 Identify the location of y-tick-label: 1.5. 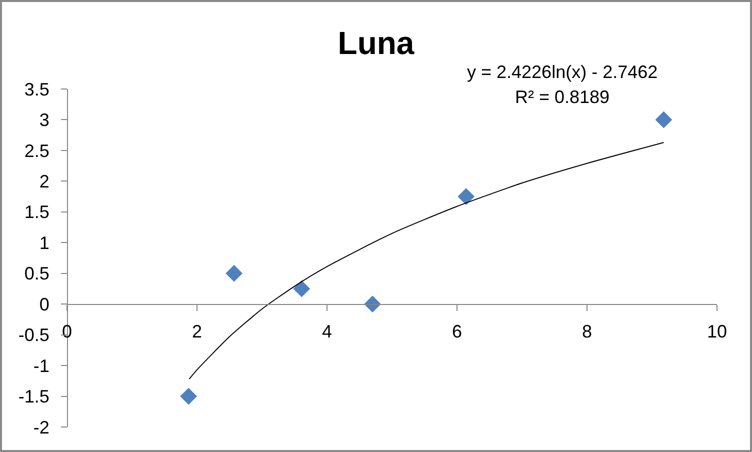
(37, 212).